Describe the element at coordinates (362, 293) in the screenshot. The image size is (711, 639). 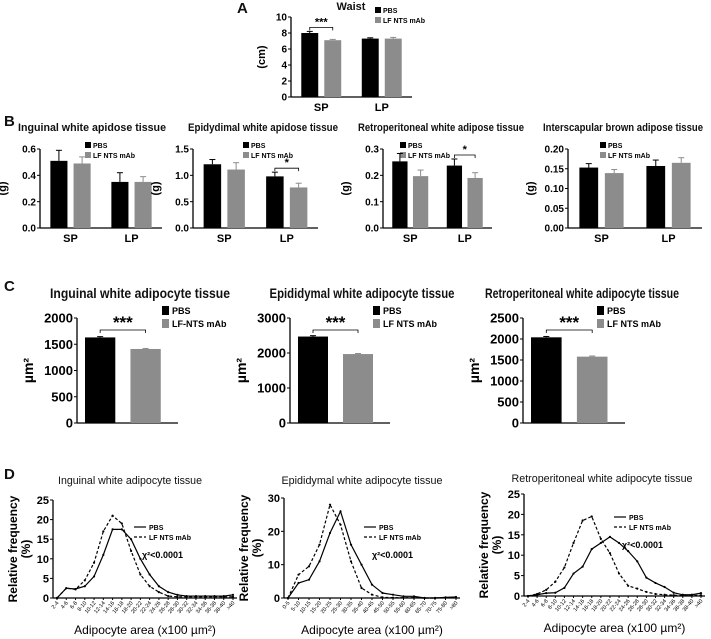
I see `chart-title-c2: Epididymal white adipocyte tissue` at that location.